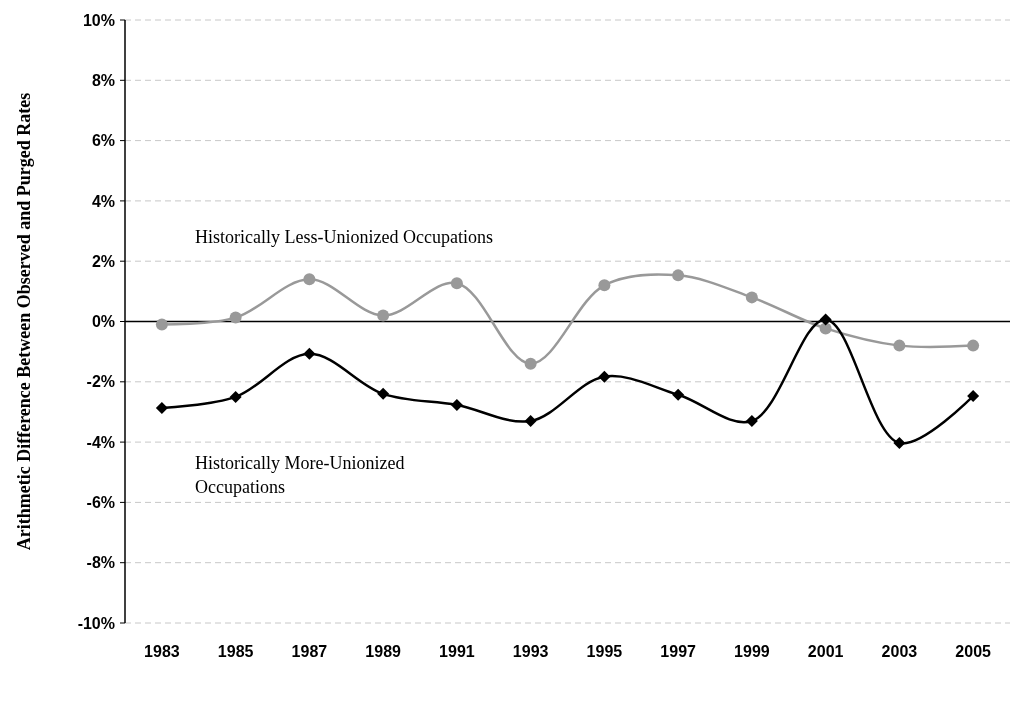  I want to click on y-tick-label: -10%, so click(96, 623).